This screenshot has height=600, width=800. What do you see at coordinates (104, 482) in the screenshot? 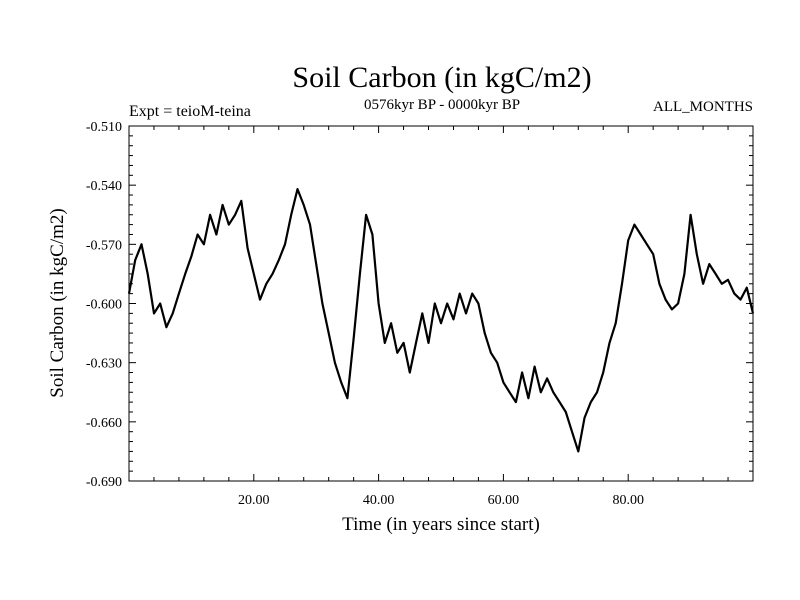
I see `y-tick-label: -0.690` at bounding box center [104, 482].